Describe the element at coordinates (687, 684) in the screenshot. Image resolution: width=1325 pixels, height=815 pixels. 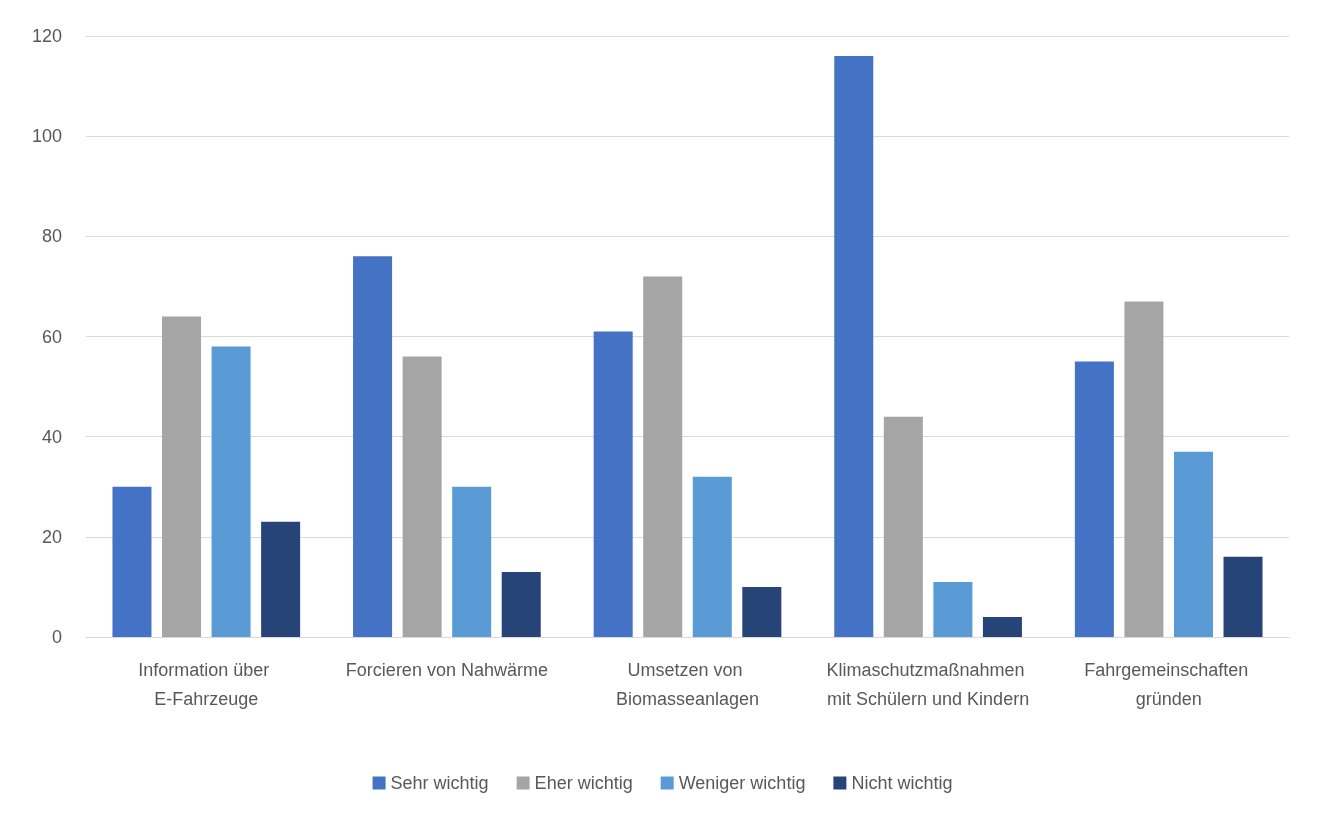
I see `x-tick-label: Umsetzen von Biomasseanlagen` at that location.